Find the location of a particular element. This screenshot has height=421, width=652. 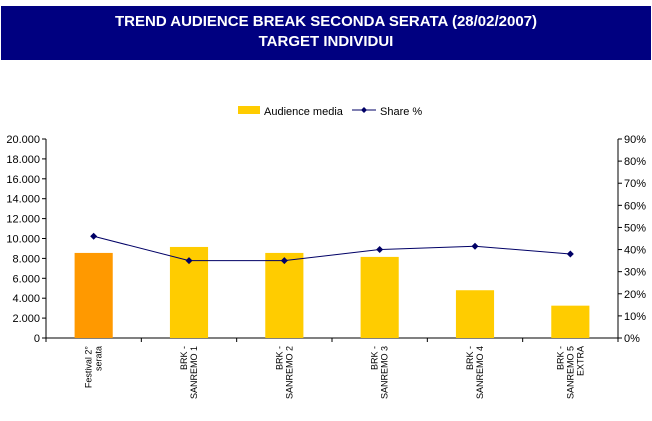

category-label-4: BRK - is located at coordinates (470, 358).